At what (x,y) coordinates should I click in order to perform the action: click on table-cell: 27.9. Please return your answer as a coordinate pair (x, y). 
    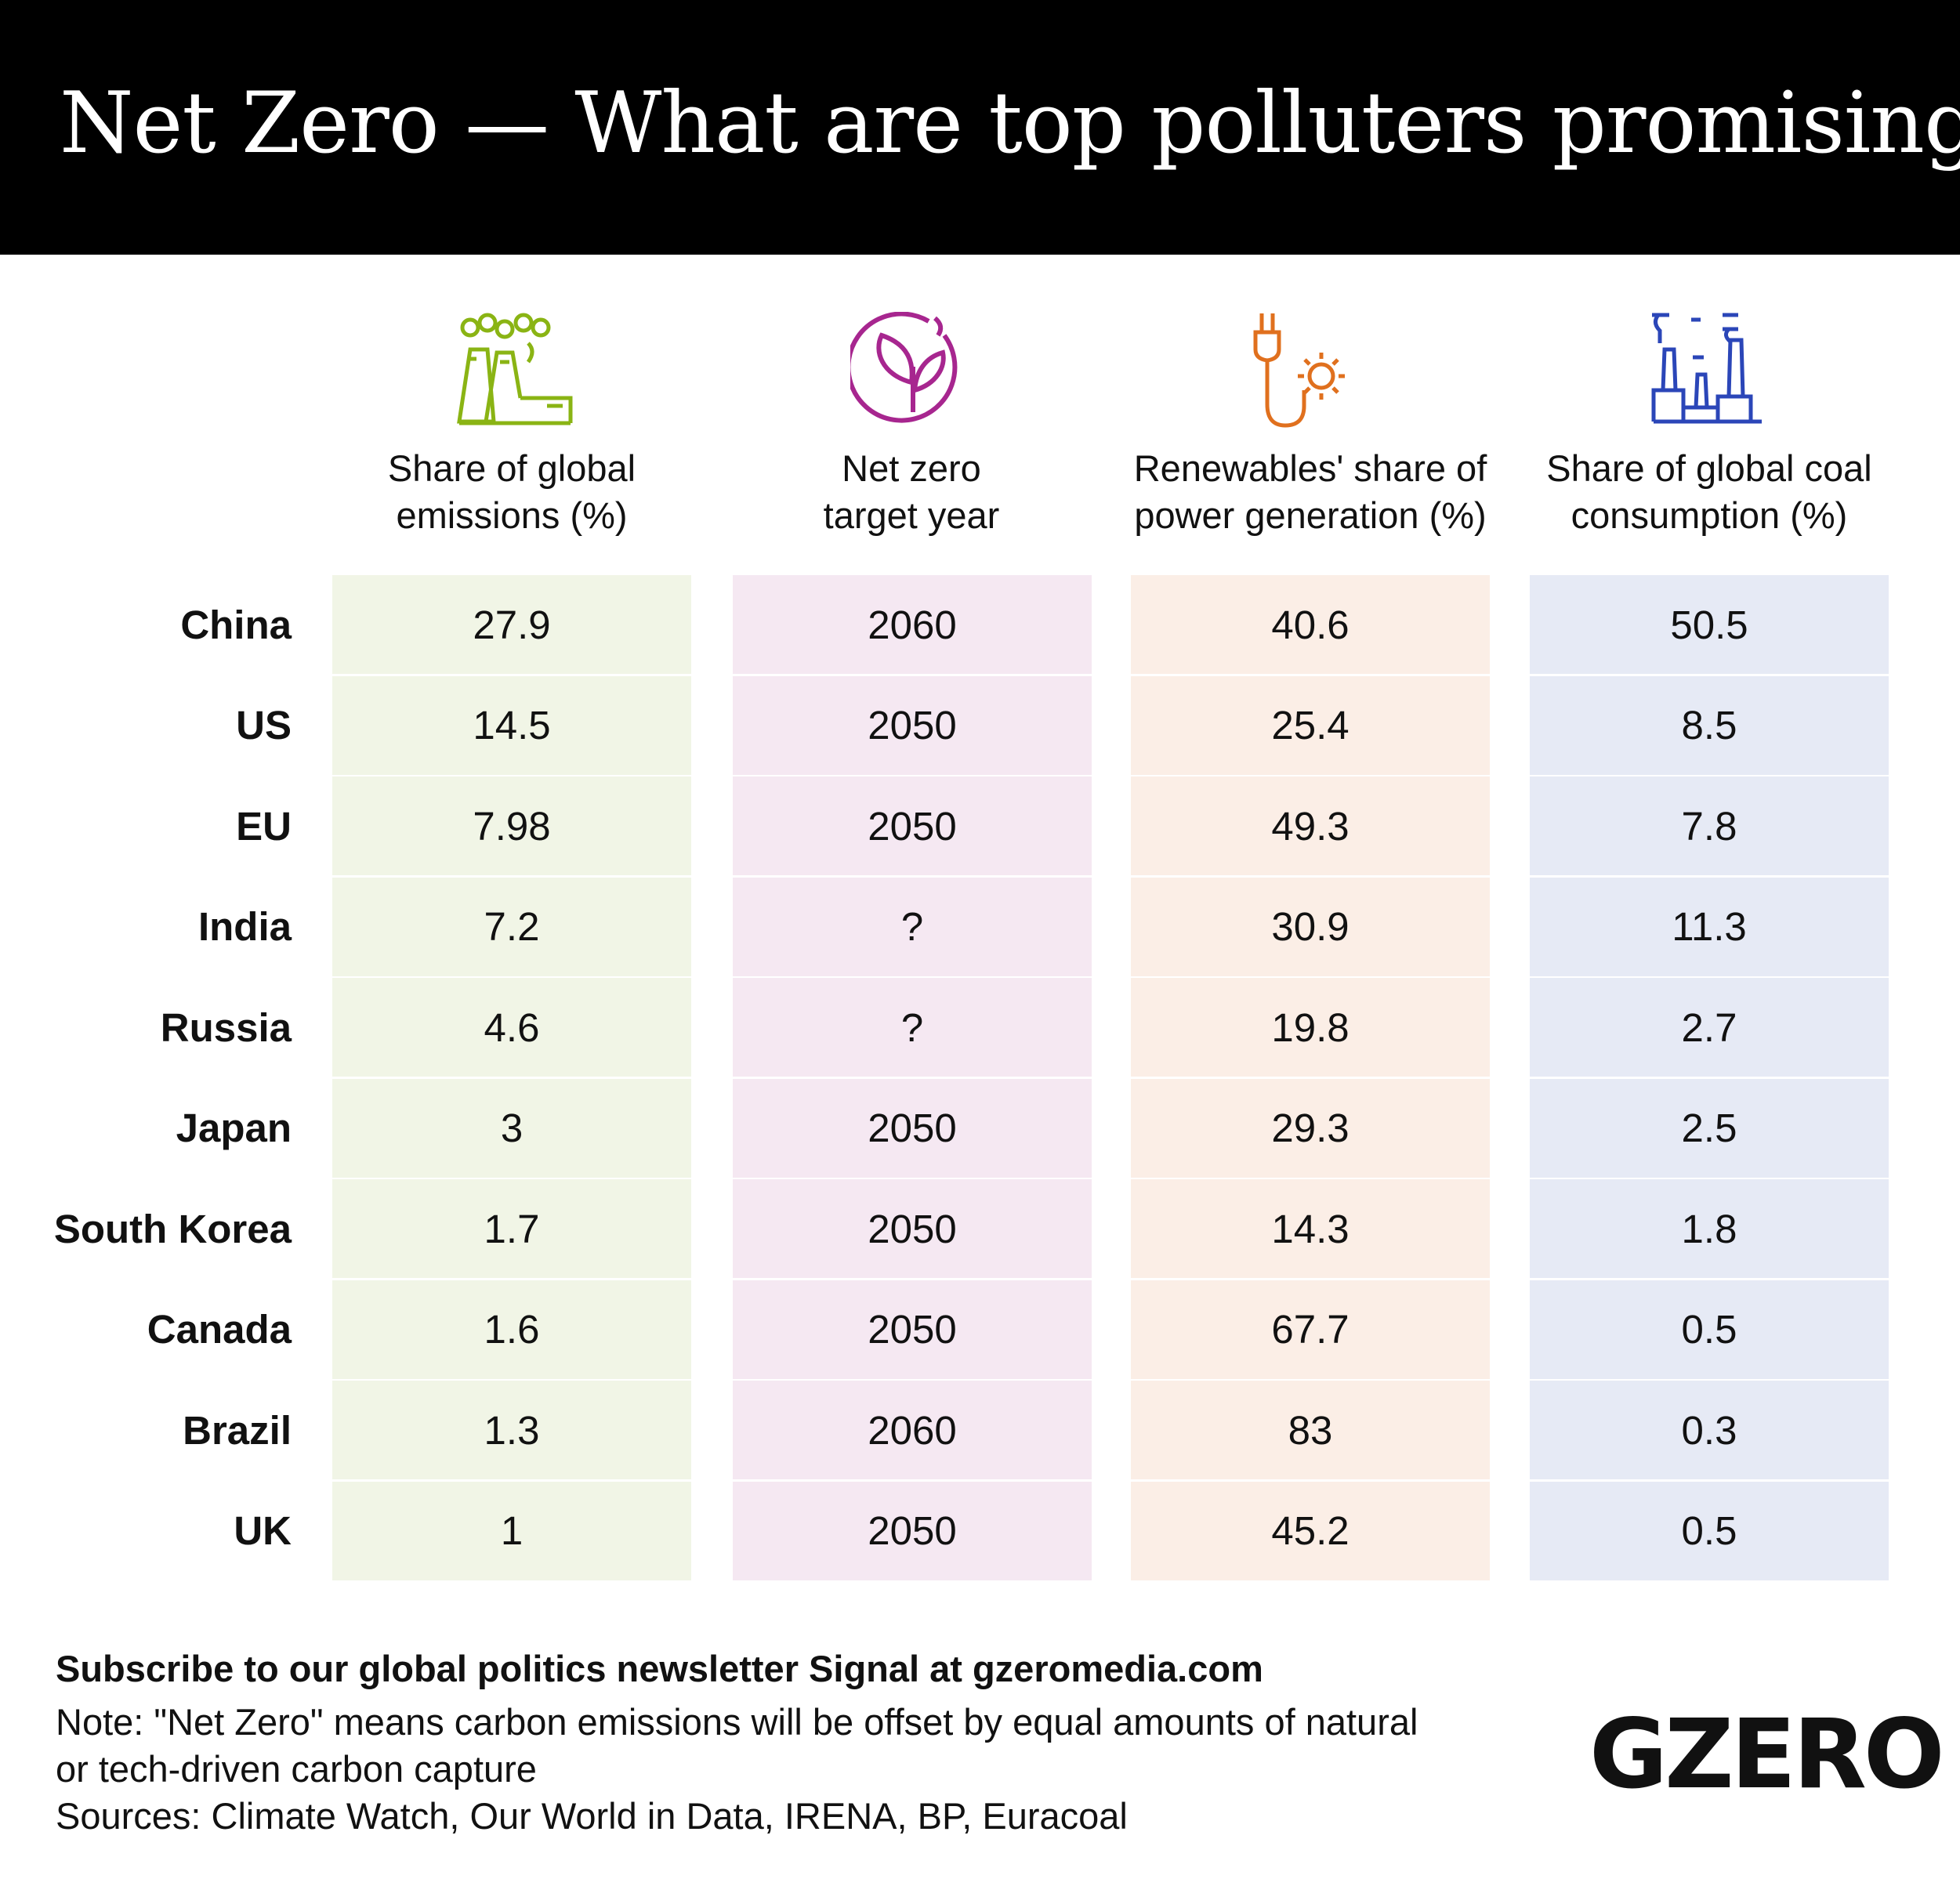
    Looking at the image, I should click on (511, 624).